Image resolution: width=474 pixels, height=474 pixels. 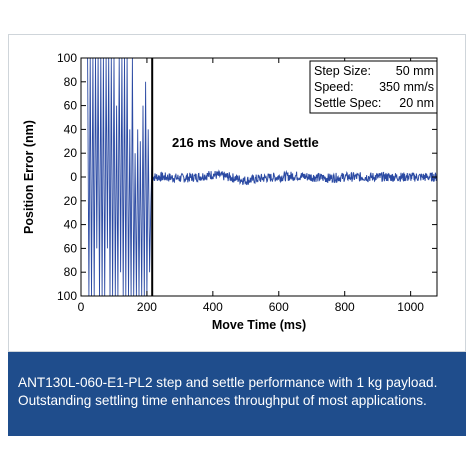 I want to click on x-axis-label: Move Time (ms), so click(x=259, y=325).